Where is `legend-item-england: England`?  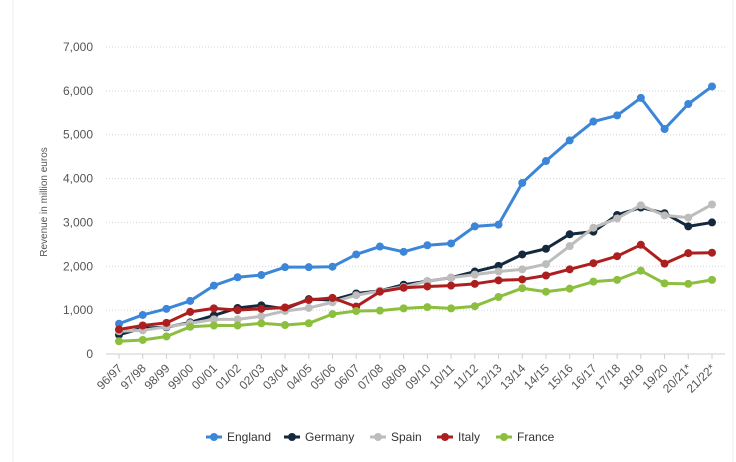
legend-item-england: England is located at coordinates (238, 437).